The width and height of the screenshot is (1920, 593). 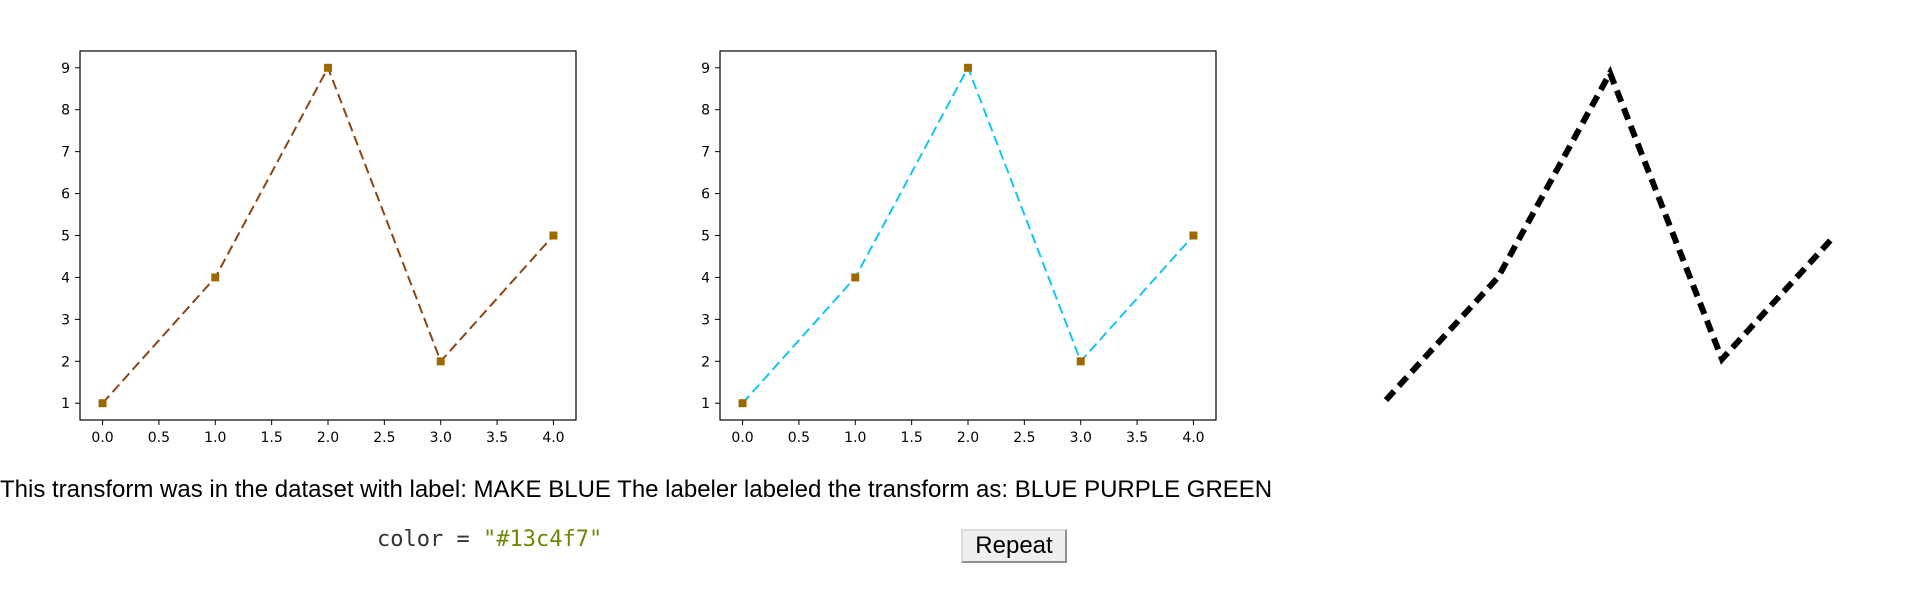 What do you see at coordinates (542, 539) in the screenshot?
I see `code-string-value: "#13c4f7"` at bounding box center [542, 539].